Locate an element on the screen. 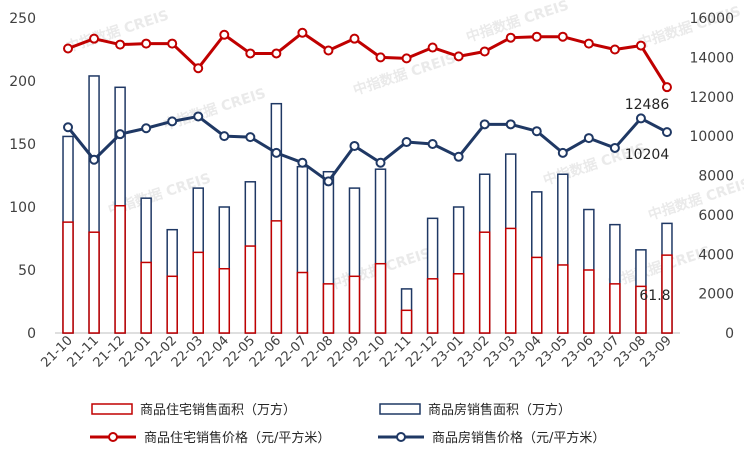 The image size is (744, 458). data-label: 61.8 is located at coordinates (654, 296).